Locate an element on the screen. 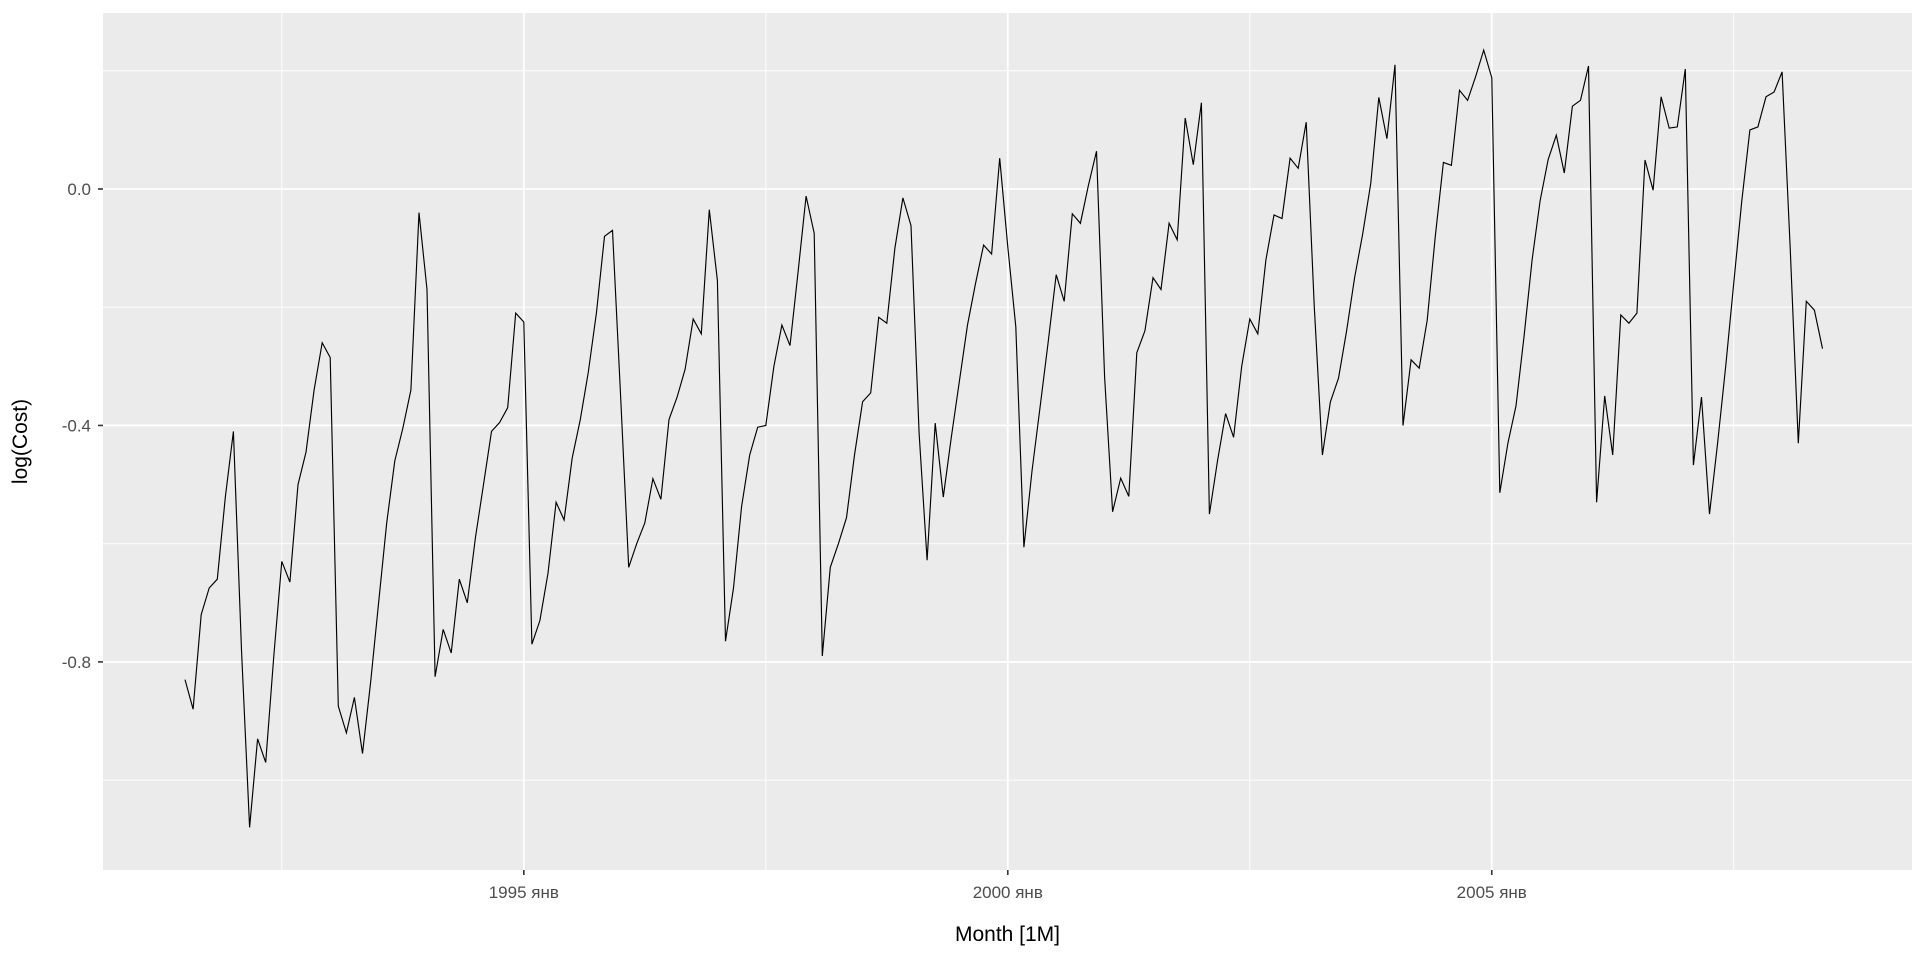 The image size is (1920, 960). y-tick-label: -0.4 is located at coordinates (76, 425).